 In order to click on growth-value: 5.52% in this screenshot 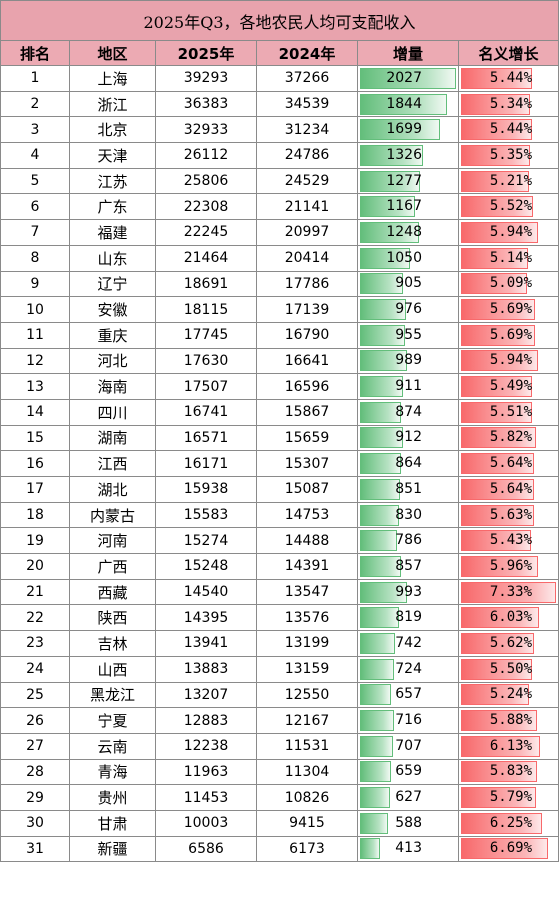, I will do `click(511, 206)`.